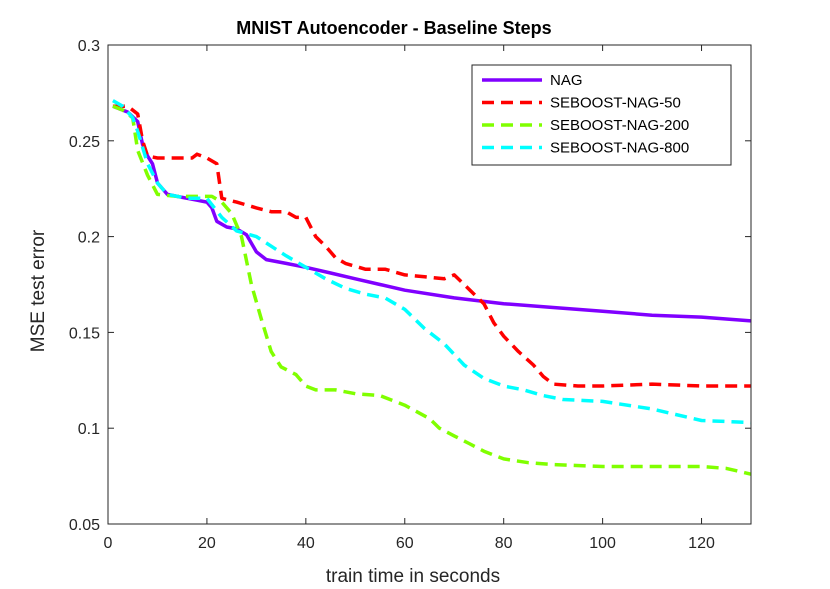 The image size is (830, 589). I want to click on legend-label: SEBOOST-NAG-200, so click(619, 125).